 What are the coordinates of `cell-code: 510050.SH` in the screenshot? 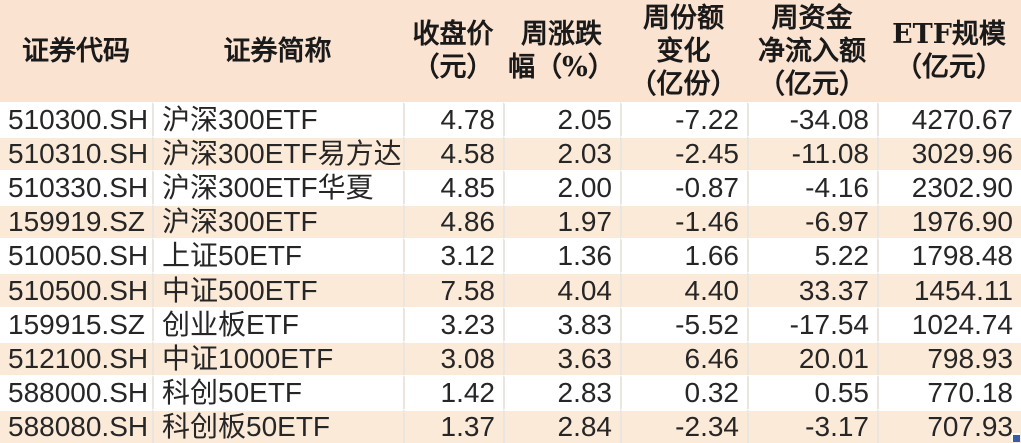 It's located at (76, 255).